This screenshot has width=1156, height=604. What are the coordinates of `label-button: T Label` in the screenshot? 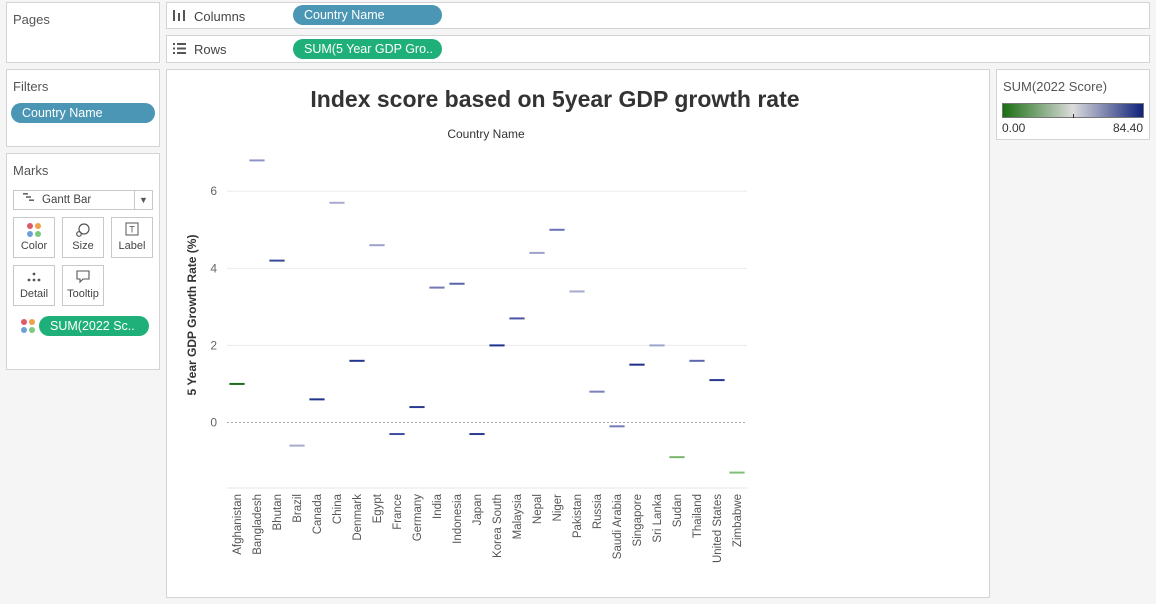 It's located at (132, 237).